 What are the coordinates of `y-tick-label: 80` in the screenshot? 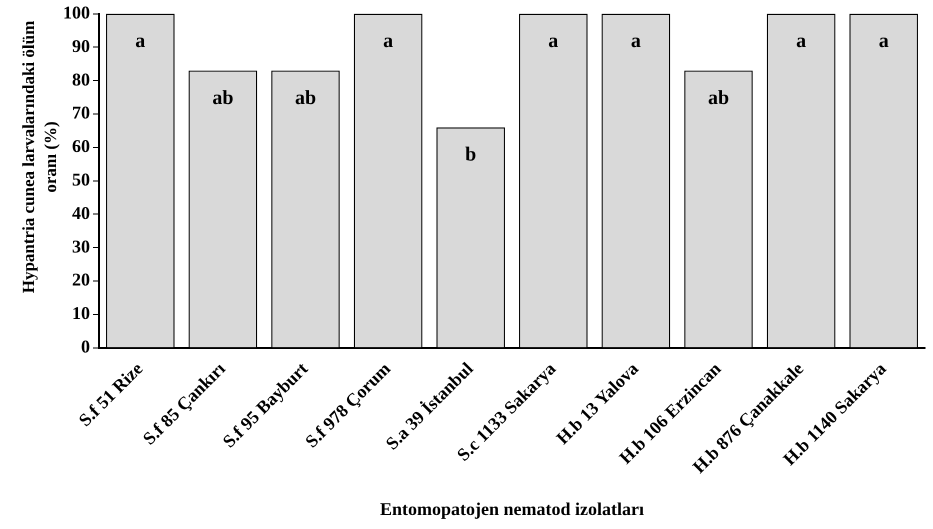 It's located at (81, 79).